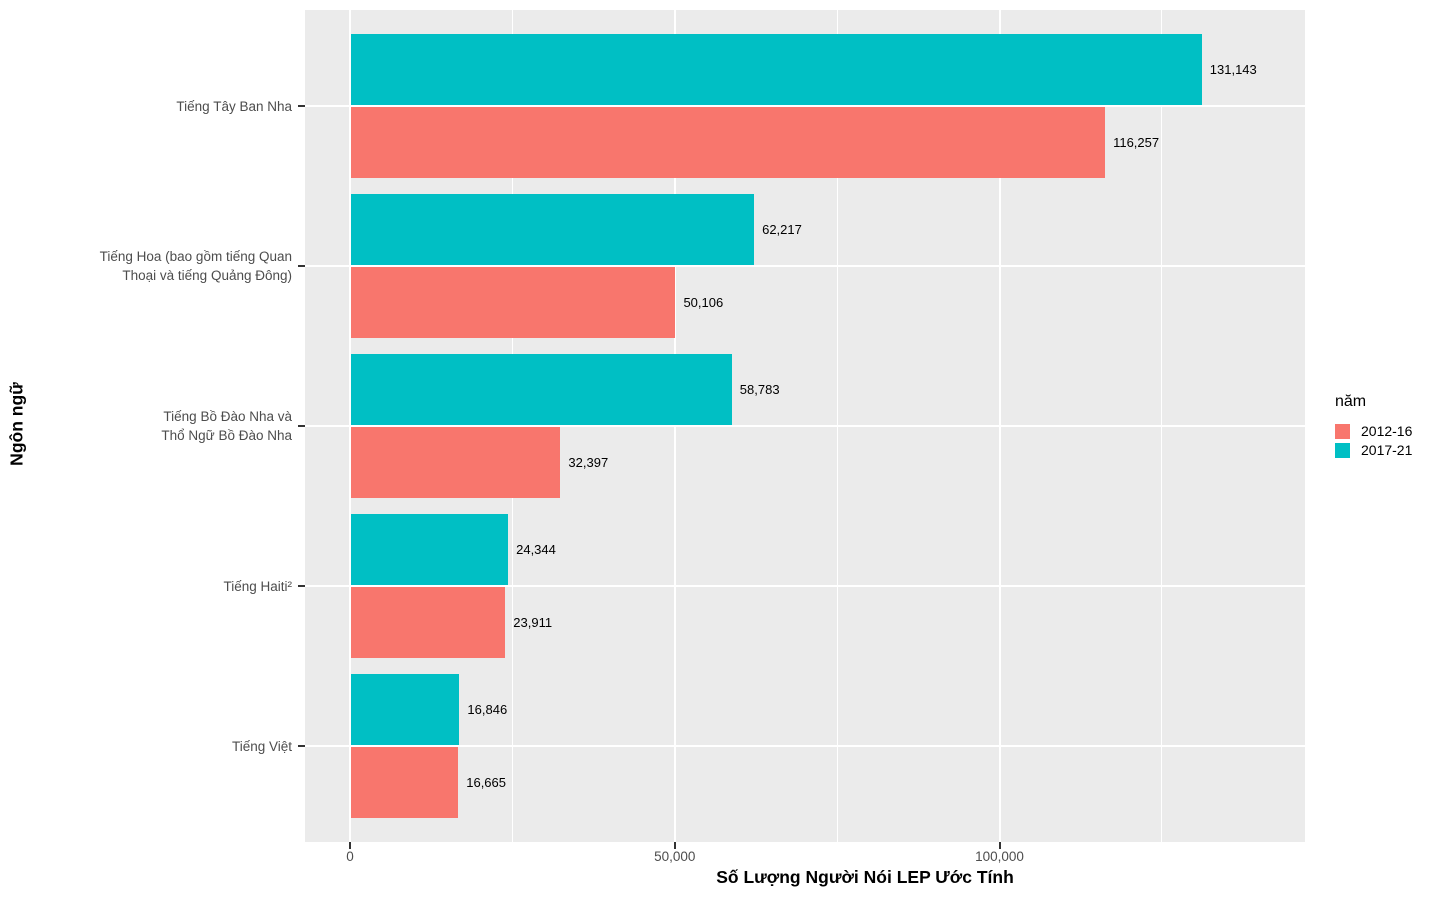 Image resolution: width=1440 pixels, height=900 pixels. I want to click on bar-value-label: 62,217, so click(782, 229).